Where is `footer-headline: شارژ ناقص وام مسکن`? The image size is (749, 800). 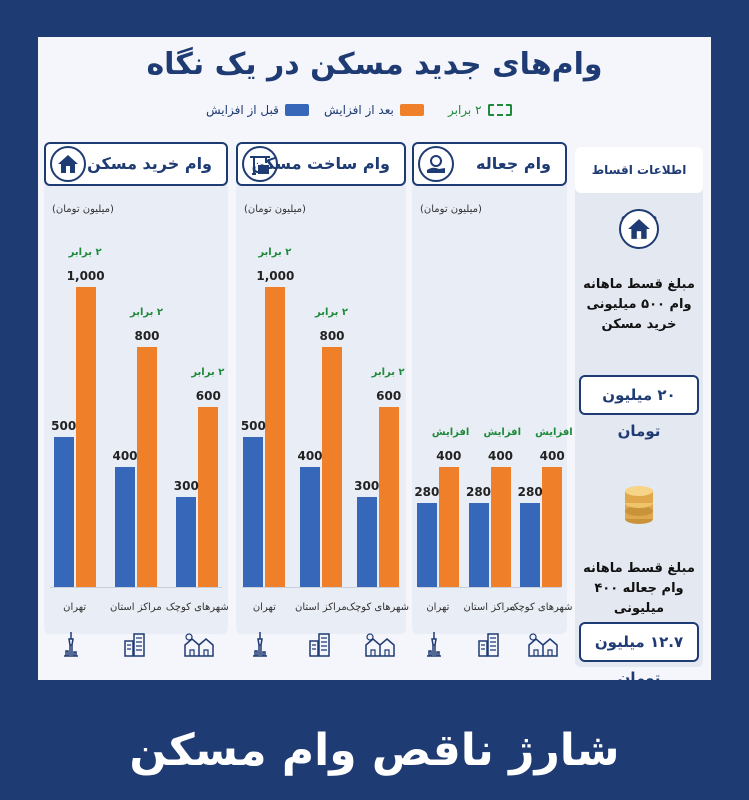 footer-headline: شارژ ناقص وام مسکن is located at coordinates (374, 750).